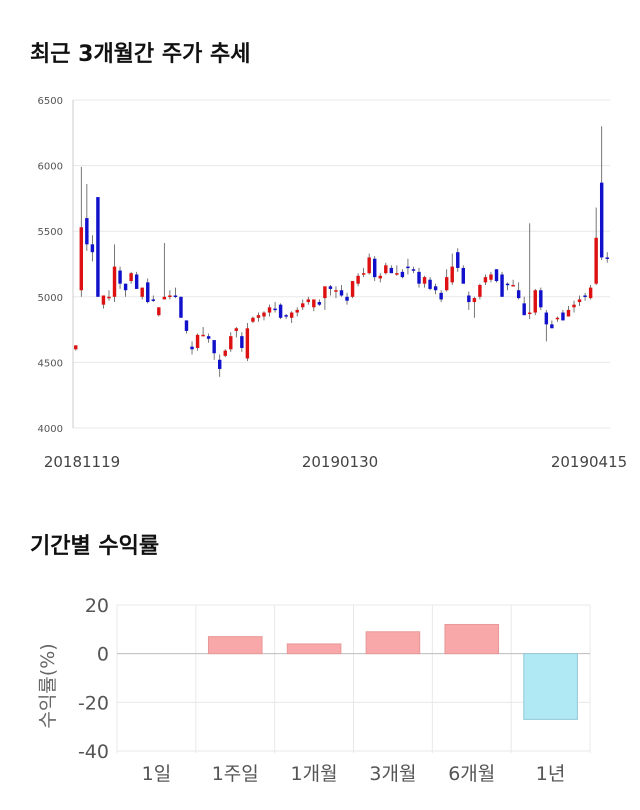 This screenshot has height=810, width=640. I want to click on return-x-tick-label: 1개월, so click(314, 774).